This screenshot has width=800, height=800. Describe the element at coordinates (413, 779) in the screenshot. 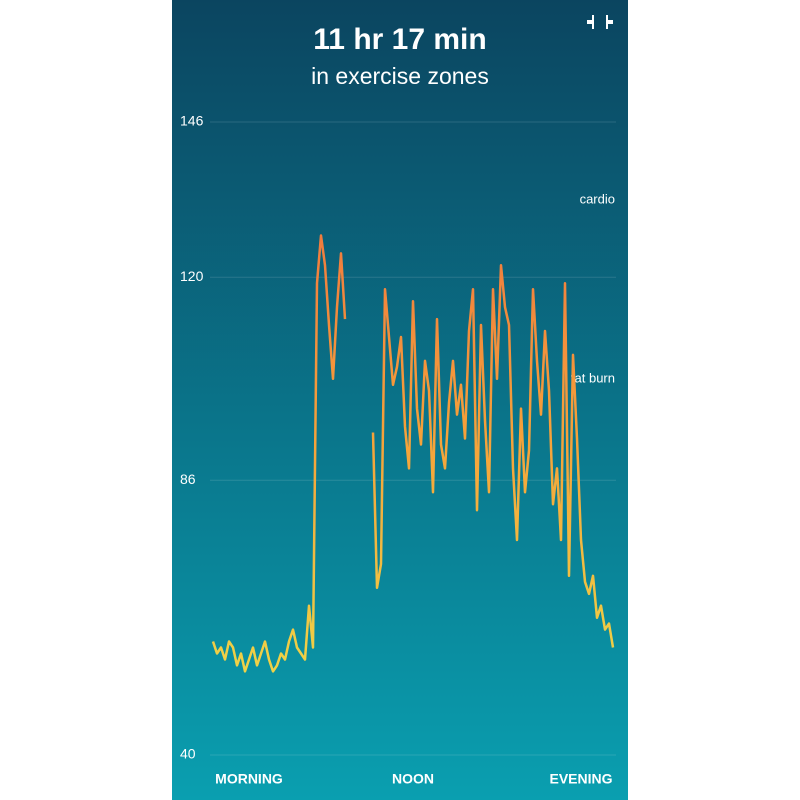

I see `x-tick-label: NOON` at that location.